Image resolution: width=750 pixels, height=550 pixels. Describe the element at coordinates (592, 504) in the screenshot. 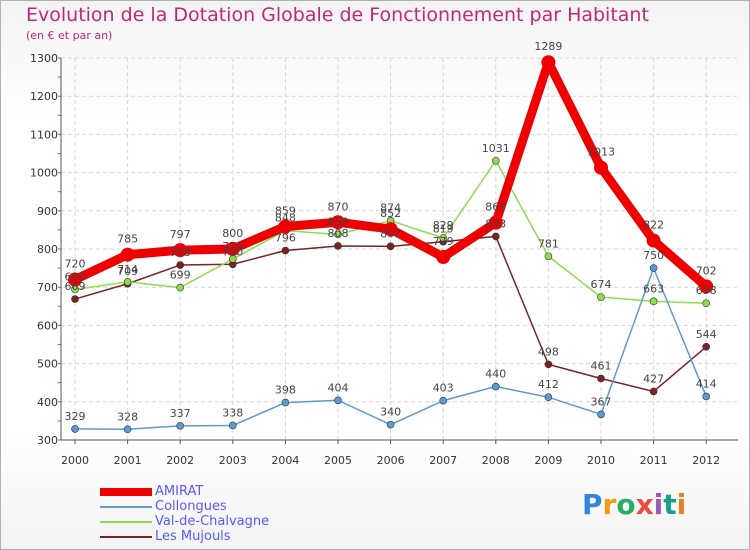

I see `logo-letter: P` at that location.